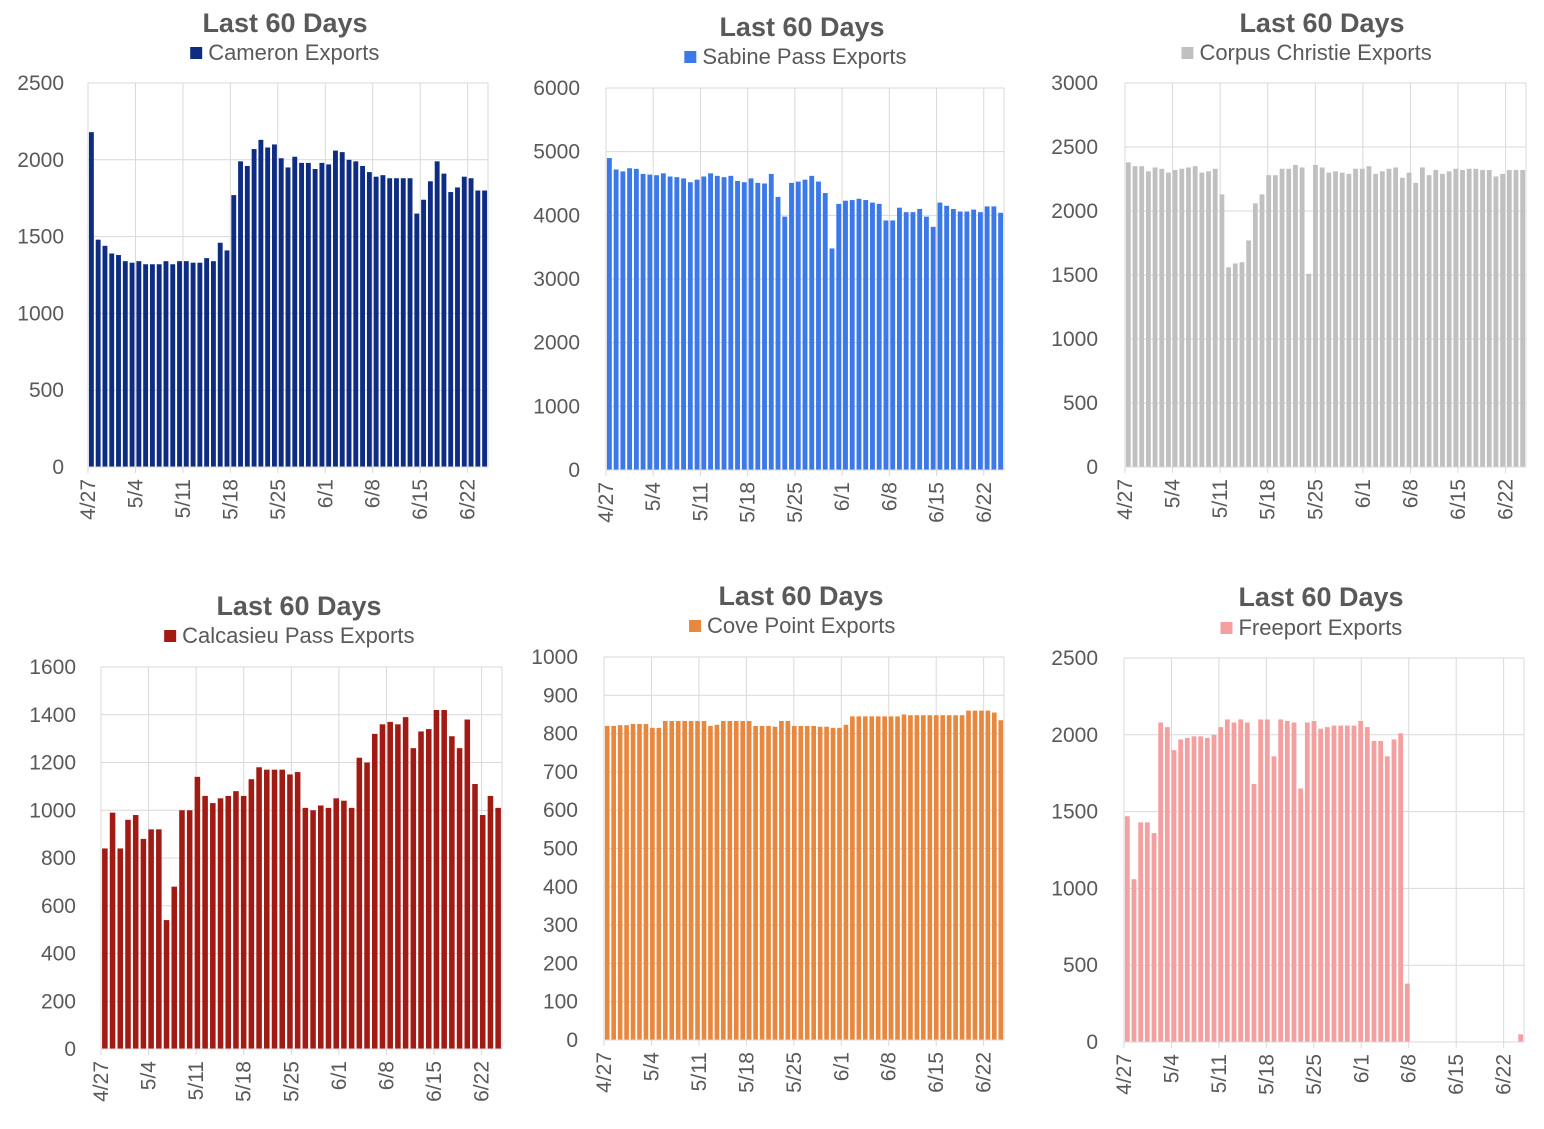 Image resolution: width=1544 pixels, height=1129 pixels. What do you see at coordinates (196, 1080) in the screenshot?
I see `x-tick-label: 5/11` at bounding box center [196, 1080].